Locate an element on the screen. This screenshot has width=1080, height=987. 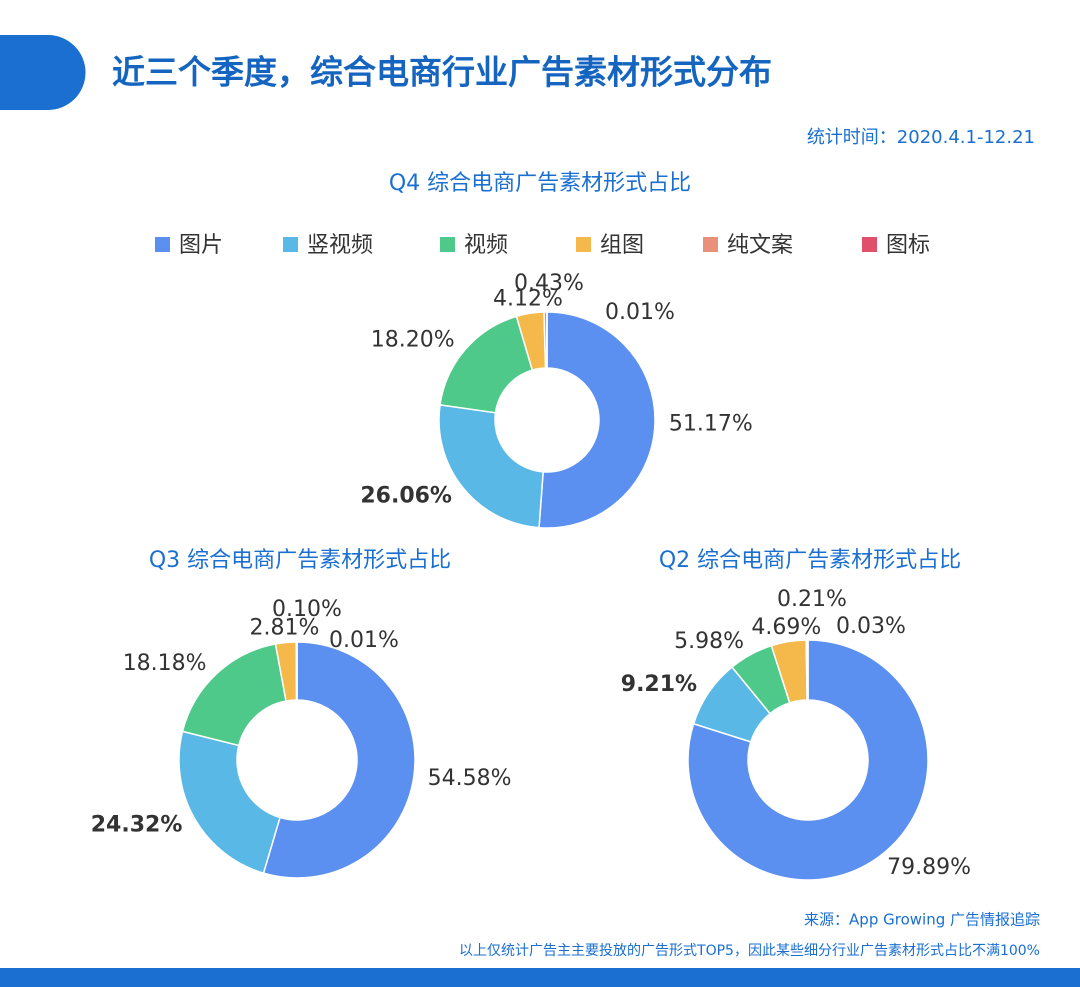
data-label: 9.21% is located at coordinates (659, 684).